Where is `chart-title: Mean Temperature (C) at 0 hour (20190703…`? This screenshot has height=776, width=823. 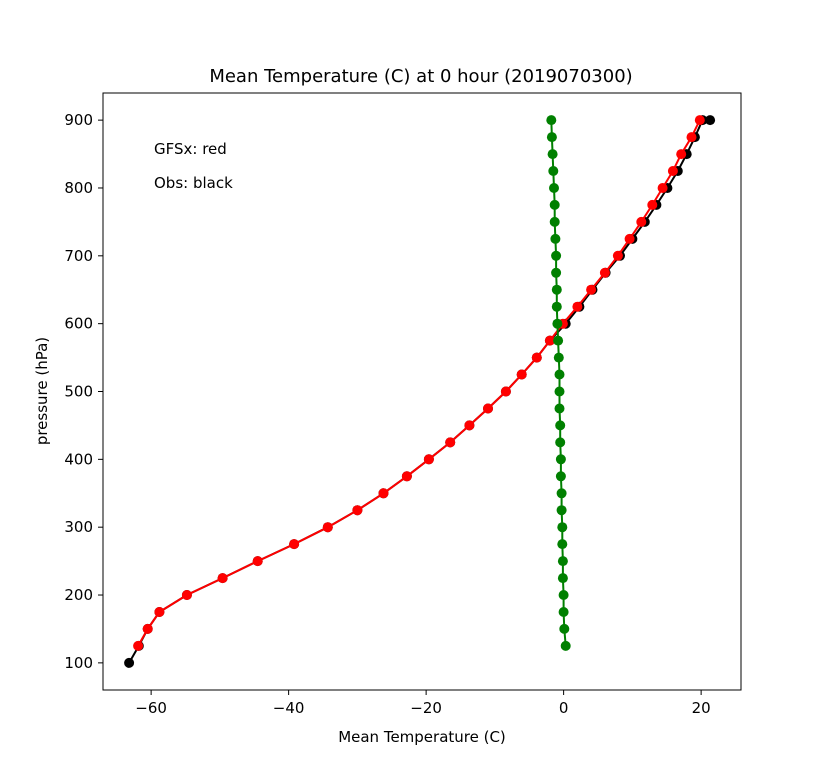
chart-title: Mean Temperature (C) at 0 hour (20190703… is located at coordinates (420, 76).